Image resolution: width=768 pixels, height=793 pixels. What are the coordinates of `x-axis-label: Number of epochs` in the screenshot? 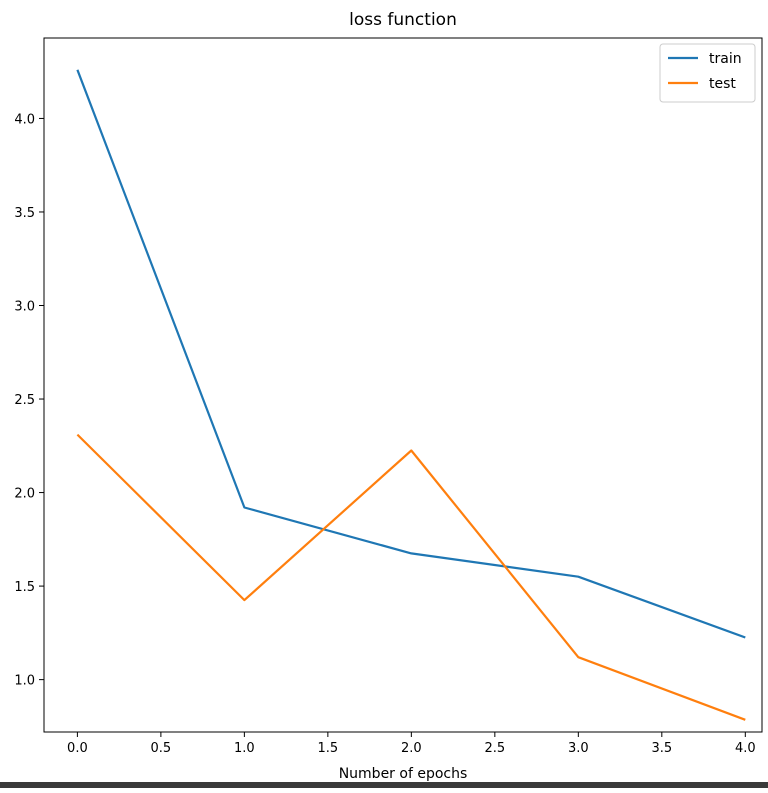 It's located at (403, 774).